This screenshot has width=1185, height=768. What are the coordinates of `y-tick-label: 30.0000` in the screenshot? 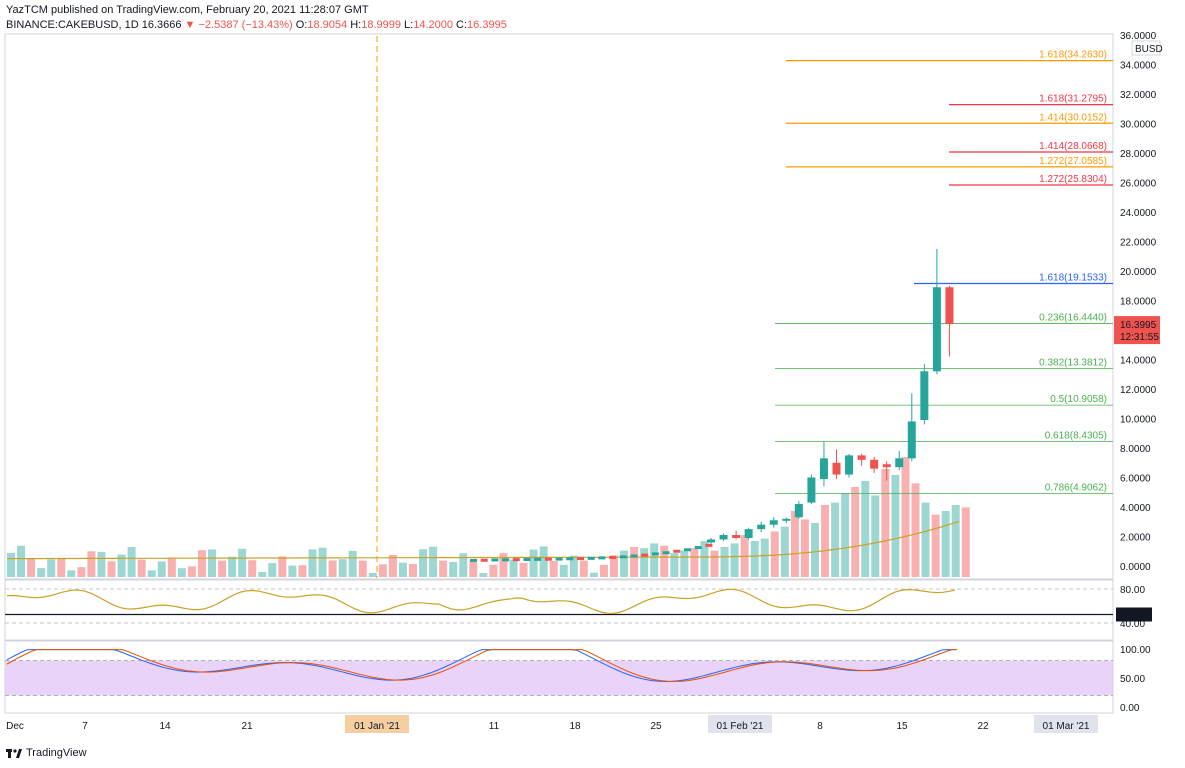 It's located at (1138, 125).